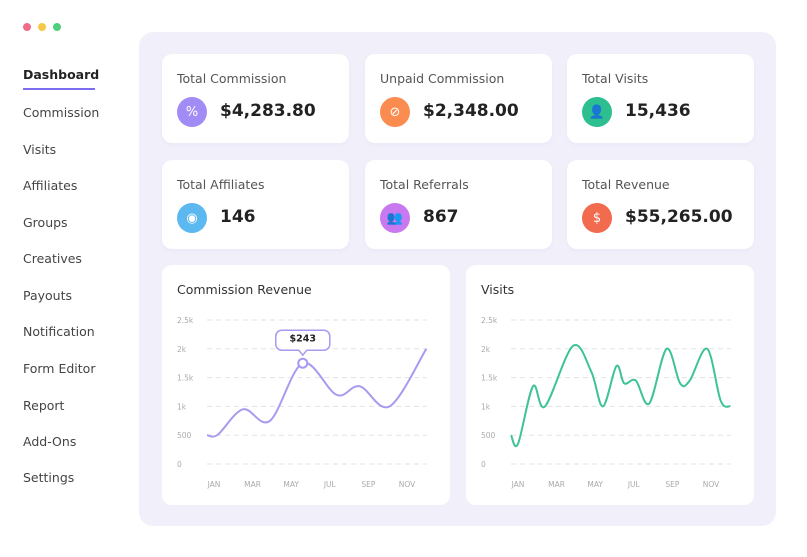  Describe the element at coordinates (48, 295) in the screenshot. I see `sidebar-item-payouts: Payouts` at that location.